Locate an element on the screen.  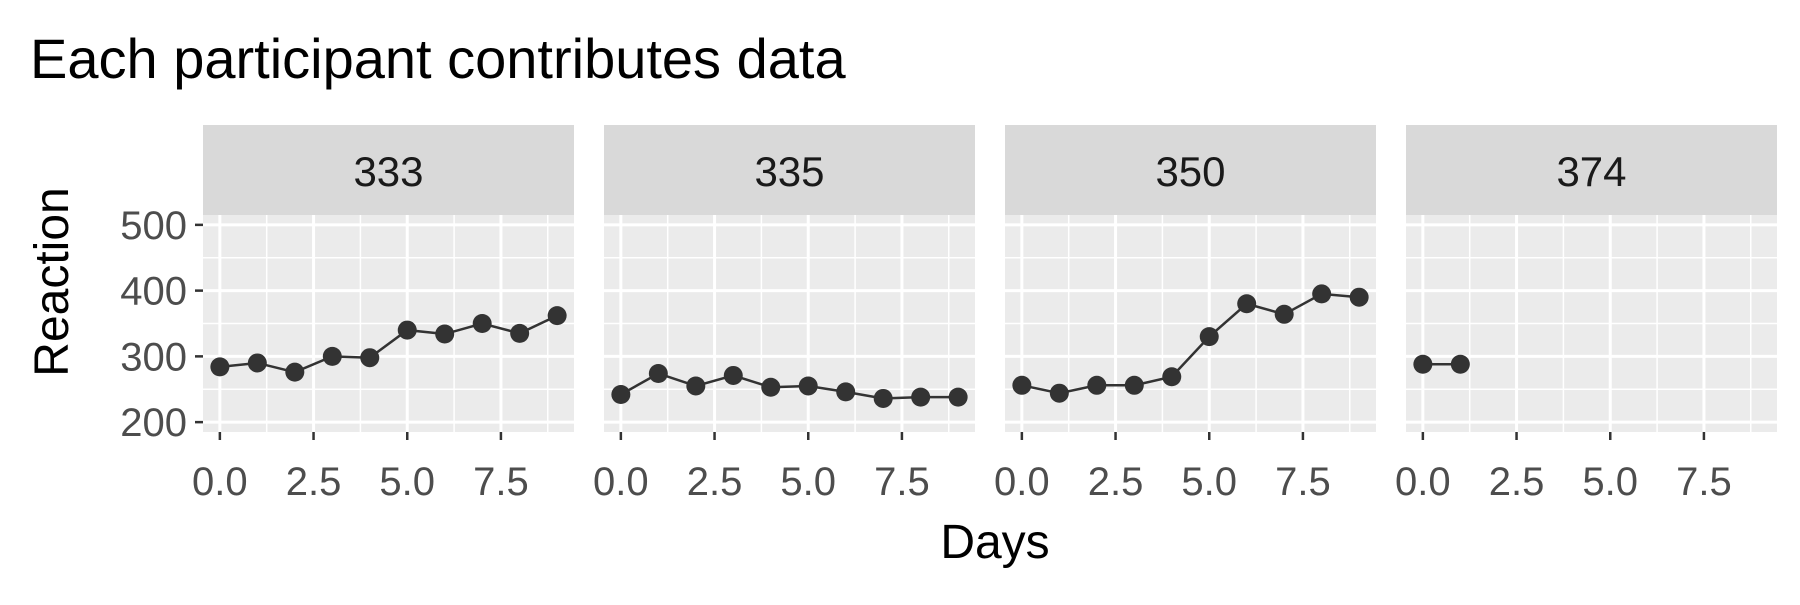
facet-strip-label: 374 is located at coordinates (1591, 171).